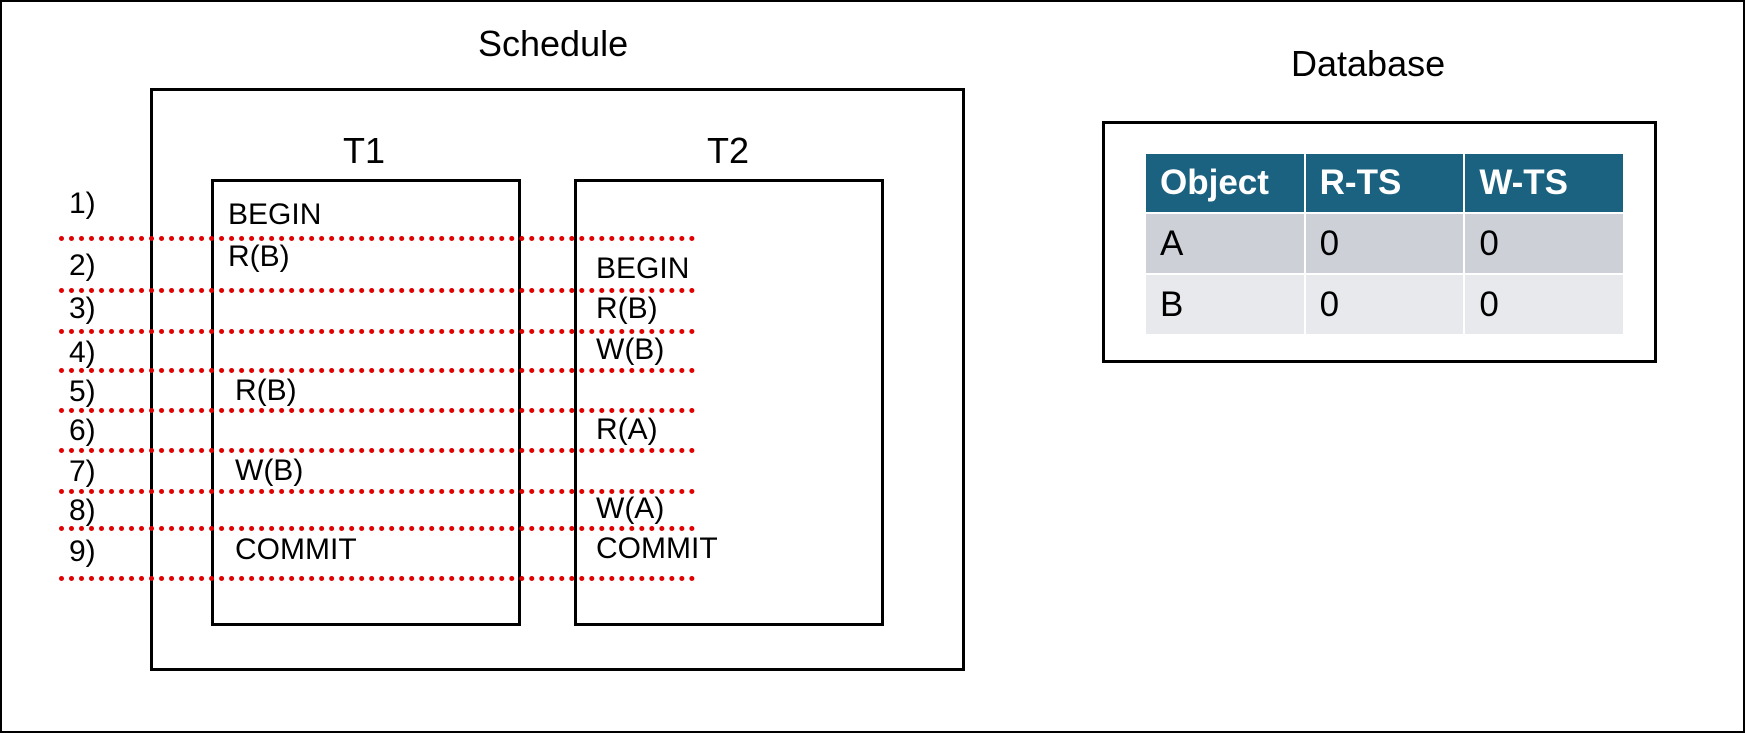  Describe the element at coordinates (643, 268) in the screenshot. I see `t2-operation-step-2: BEGIN` at that location.